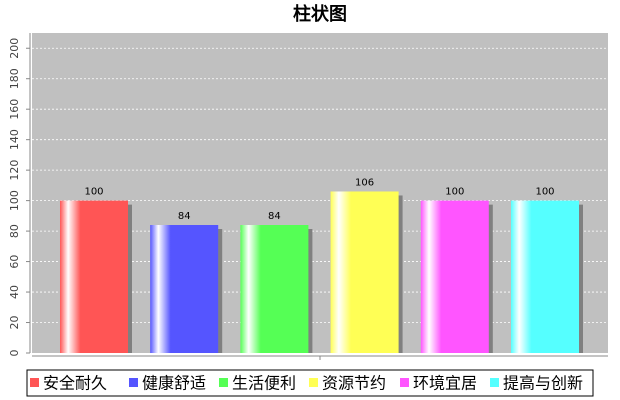  What do you see at coordinates (14, 109) in the screenshot?
I see `y-tick-label: 160` at bounding box center [14, 109].